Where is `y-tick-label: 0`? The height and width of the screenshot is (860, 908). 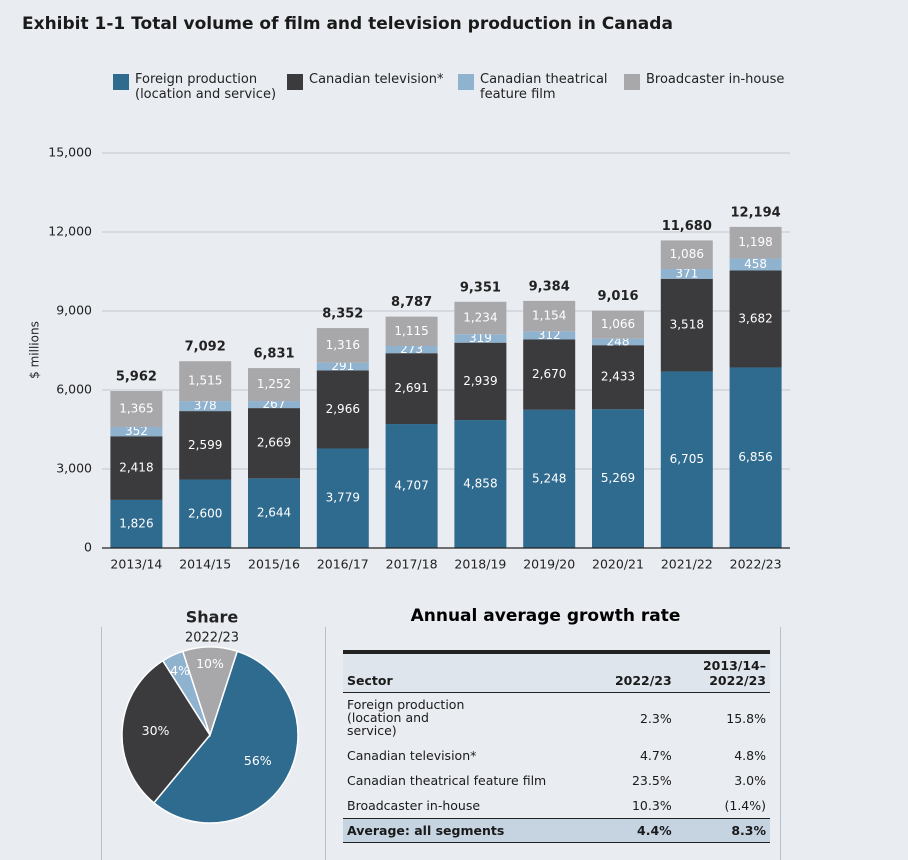
y-tick-label: 0 is located at coordinates (88, 547).